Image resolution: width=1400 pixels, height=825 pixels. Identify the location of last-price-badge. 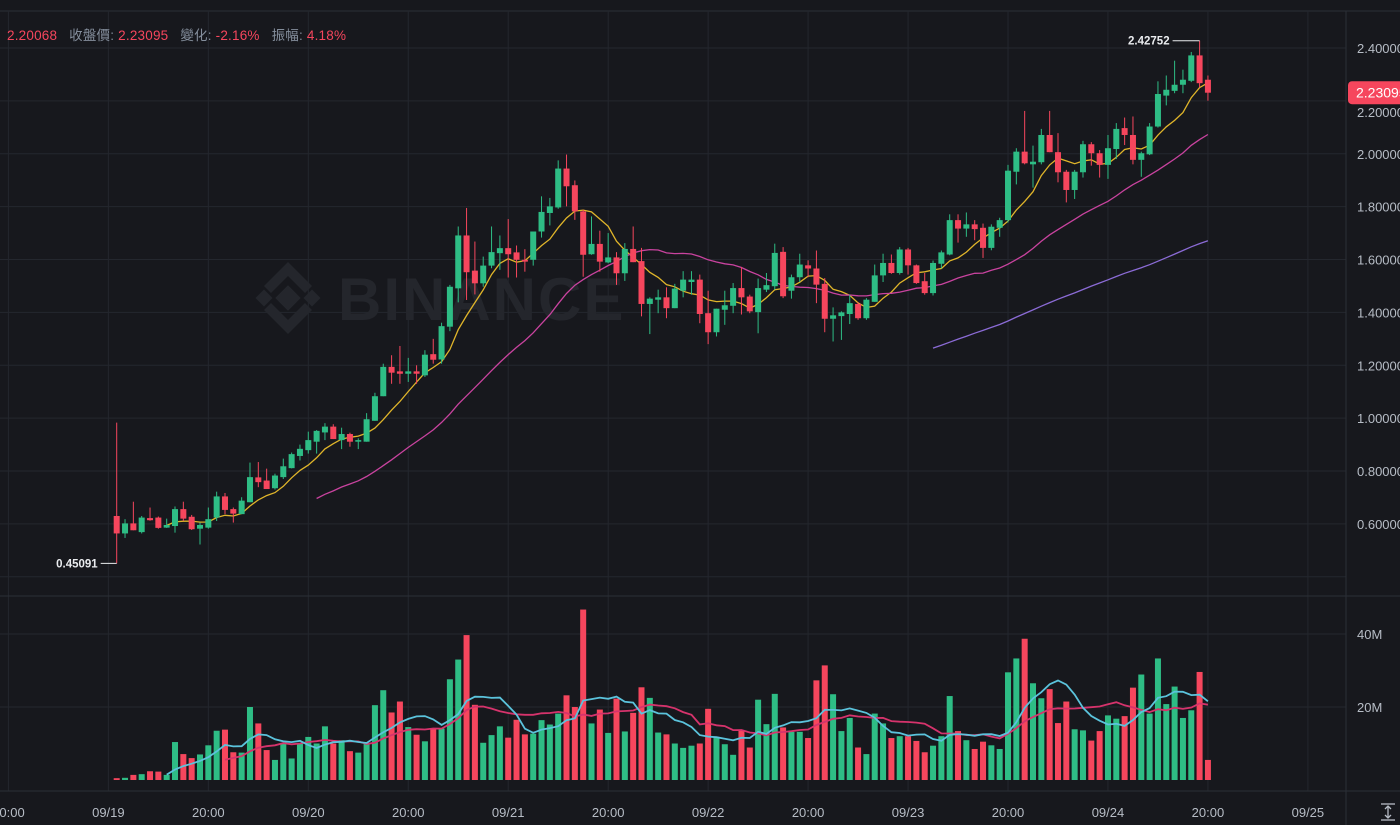
(1374, 93).